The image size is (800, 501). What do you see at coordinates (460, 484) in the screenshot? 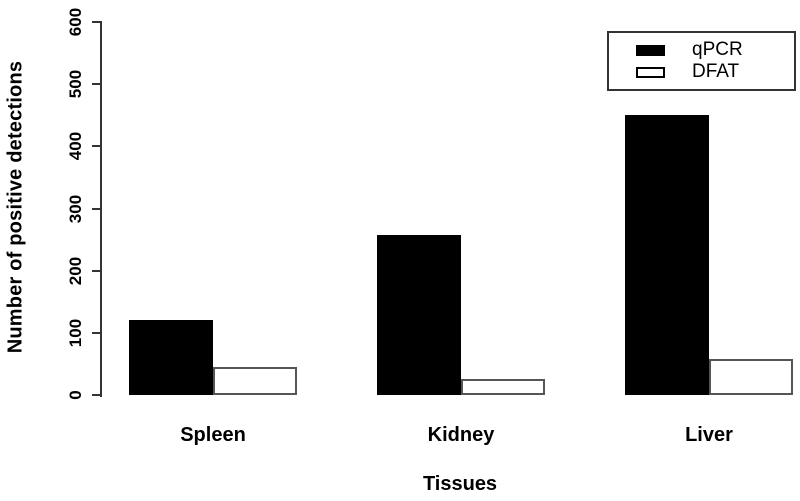
I see `x-axis-title: Tissues` at bounding box center [460, 484].